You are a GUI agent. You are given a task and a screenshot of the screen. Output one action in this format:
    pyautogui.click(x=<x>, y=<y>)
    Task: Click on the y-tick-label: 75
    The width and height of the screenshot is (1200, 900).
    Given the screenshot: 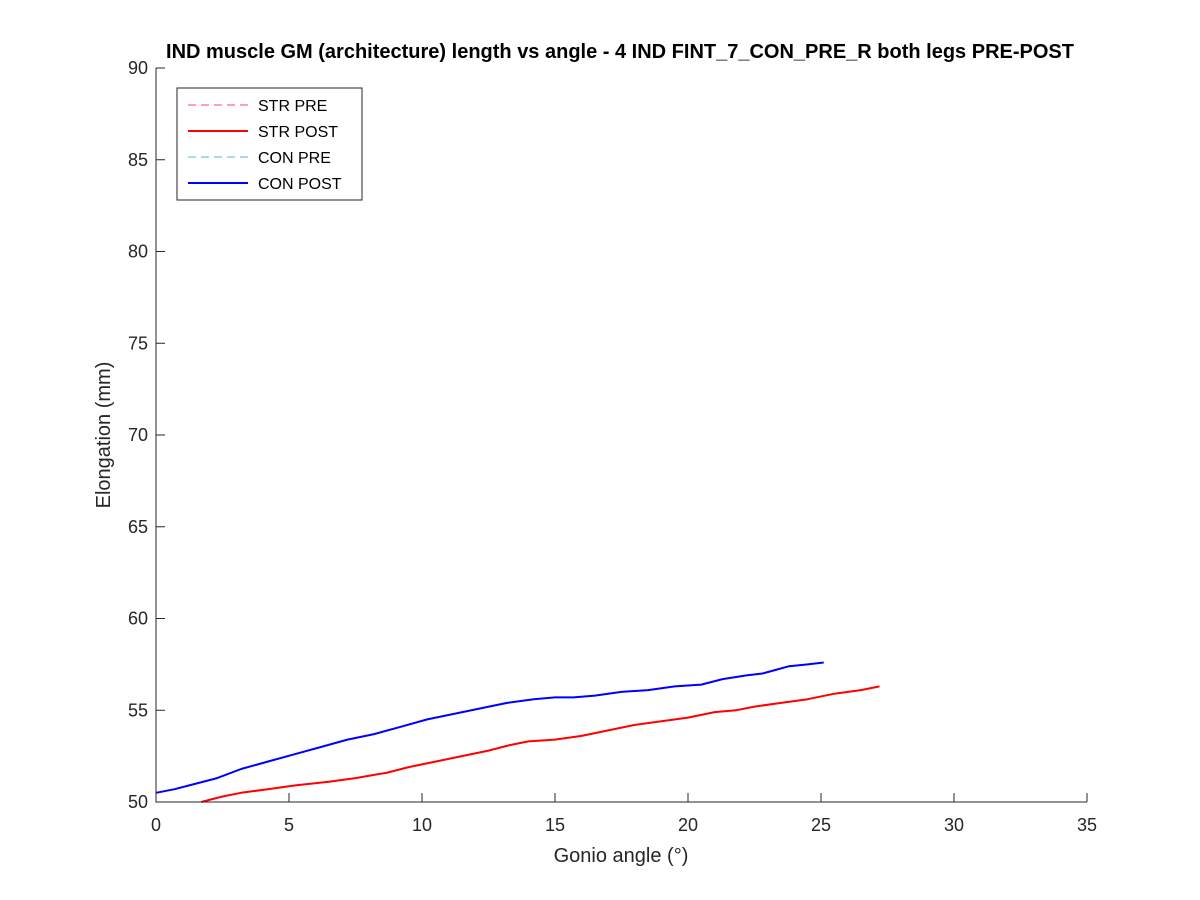 What is the action you would take?
    pyautogui.click(x=138, y=343)
    